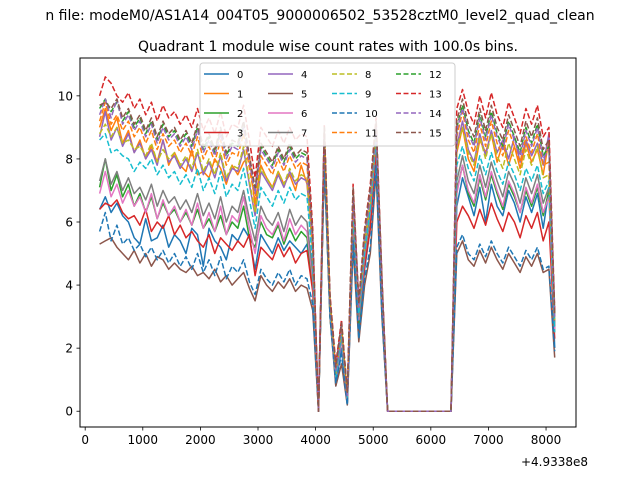  I want to click on legend-label-4: 4, so click(304, 75).